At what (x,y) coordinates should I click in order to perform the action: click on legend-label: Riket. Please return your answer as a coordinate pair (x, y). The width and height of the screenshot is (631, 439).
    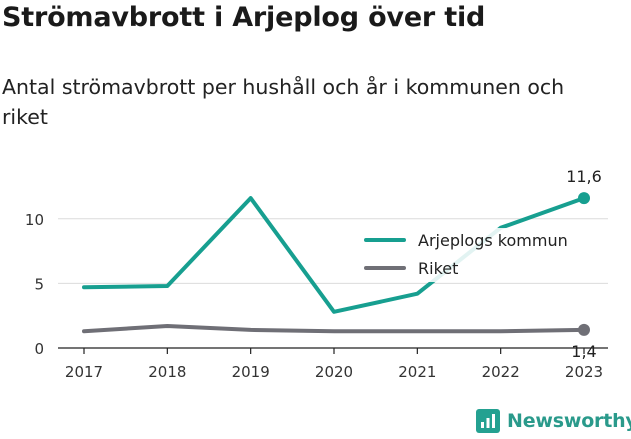
    Looking at the image, I should click on (438, 268).